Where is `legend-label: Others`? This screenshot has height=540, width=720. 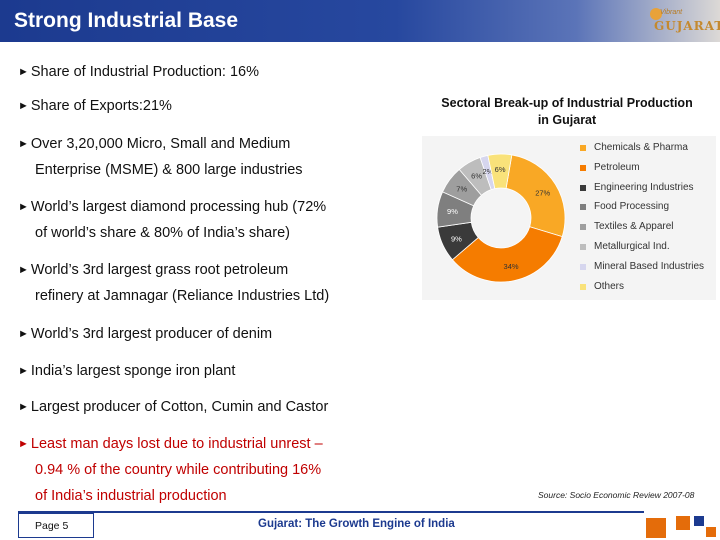
legend-label: Others is located at coordinates (609, 286).